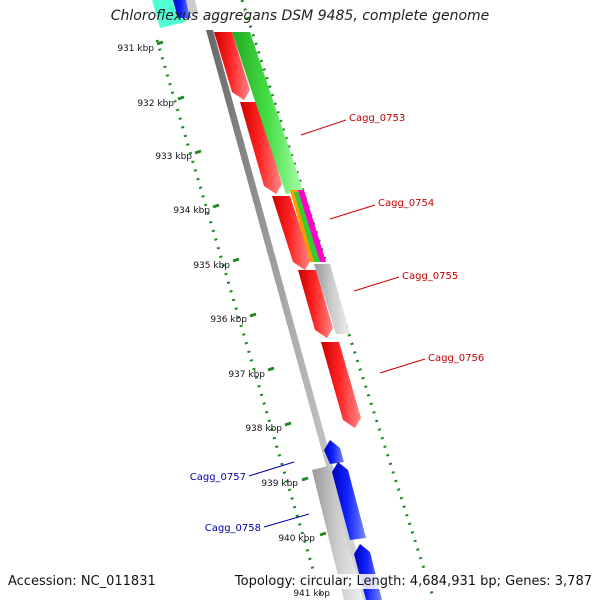 The height and width of the screenshot is (600, 600). I want to click on kbp-label: 941 kbp, so click(311, 594).